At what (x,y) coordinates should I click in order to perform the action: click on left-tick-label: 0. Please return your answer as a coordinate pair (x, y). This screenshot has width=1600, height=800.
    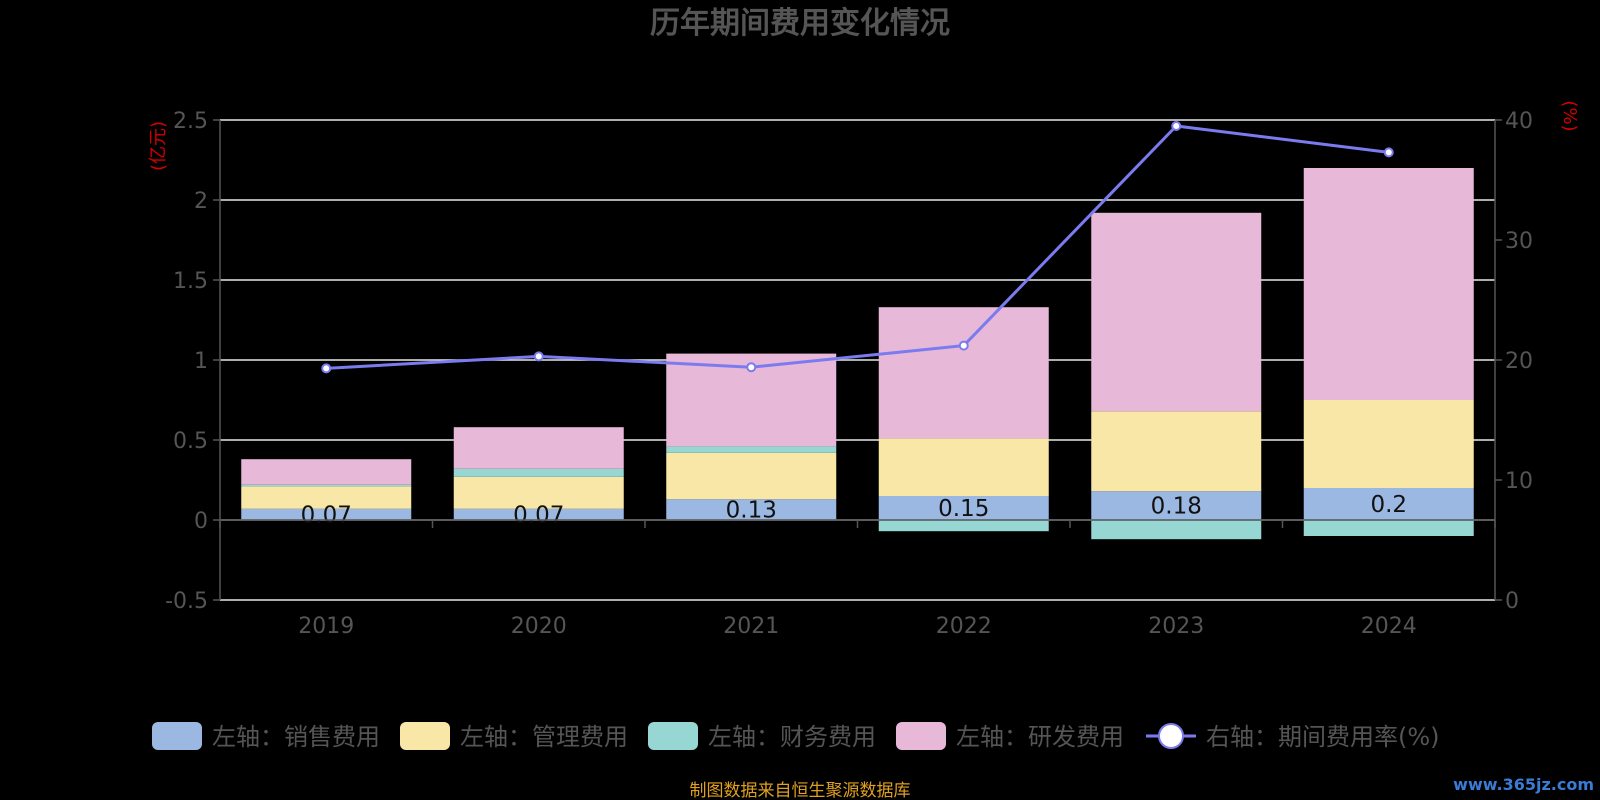
    Looking at the image, I should click on (201, 521).